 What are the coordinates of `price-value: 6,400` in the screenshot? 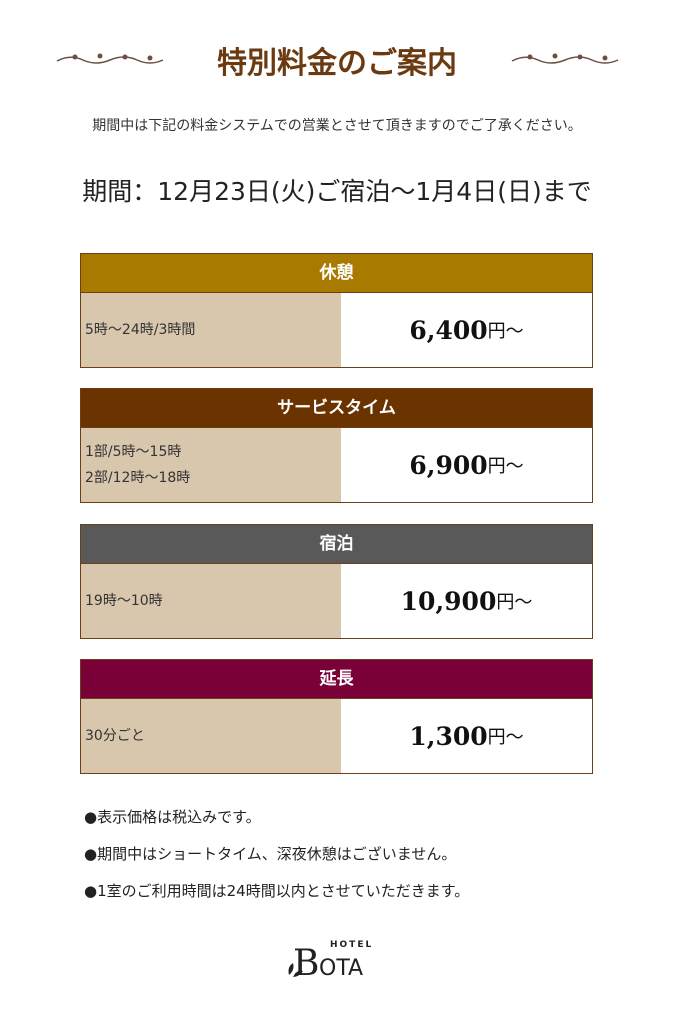 It's located at (448, 330).